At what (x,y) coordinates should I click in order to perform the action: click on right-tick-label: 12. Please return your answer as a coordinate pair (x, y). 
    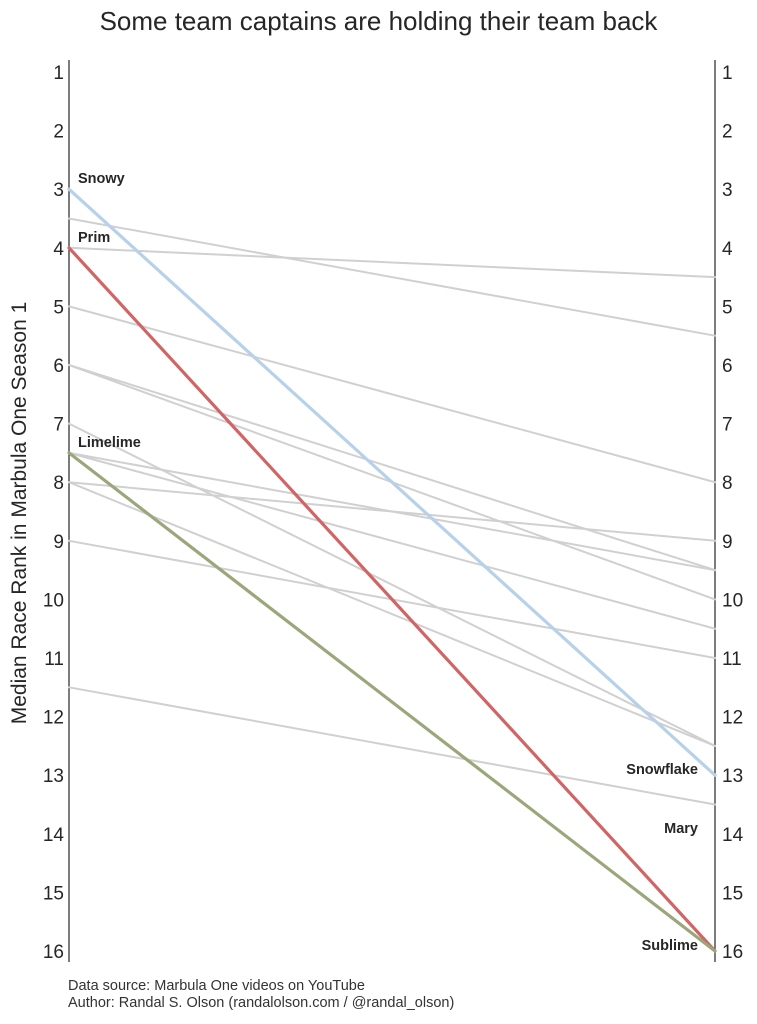
    Looking at the image, I should click on (732, 718).